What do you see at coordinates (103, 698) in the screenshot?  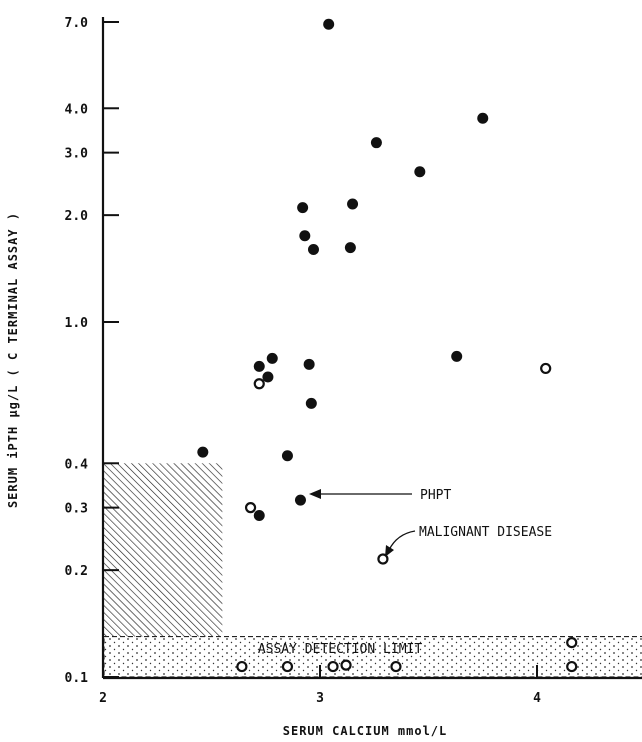 I see `x-tick-label: 2` at bounding box center [103, 698].